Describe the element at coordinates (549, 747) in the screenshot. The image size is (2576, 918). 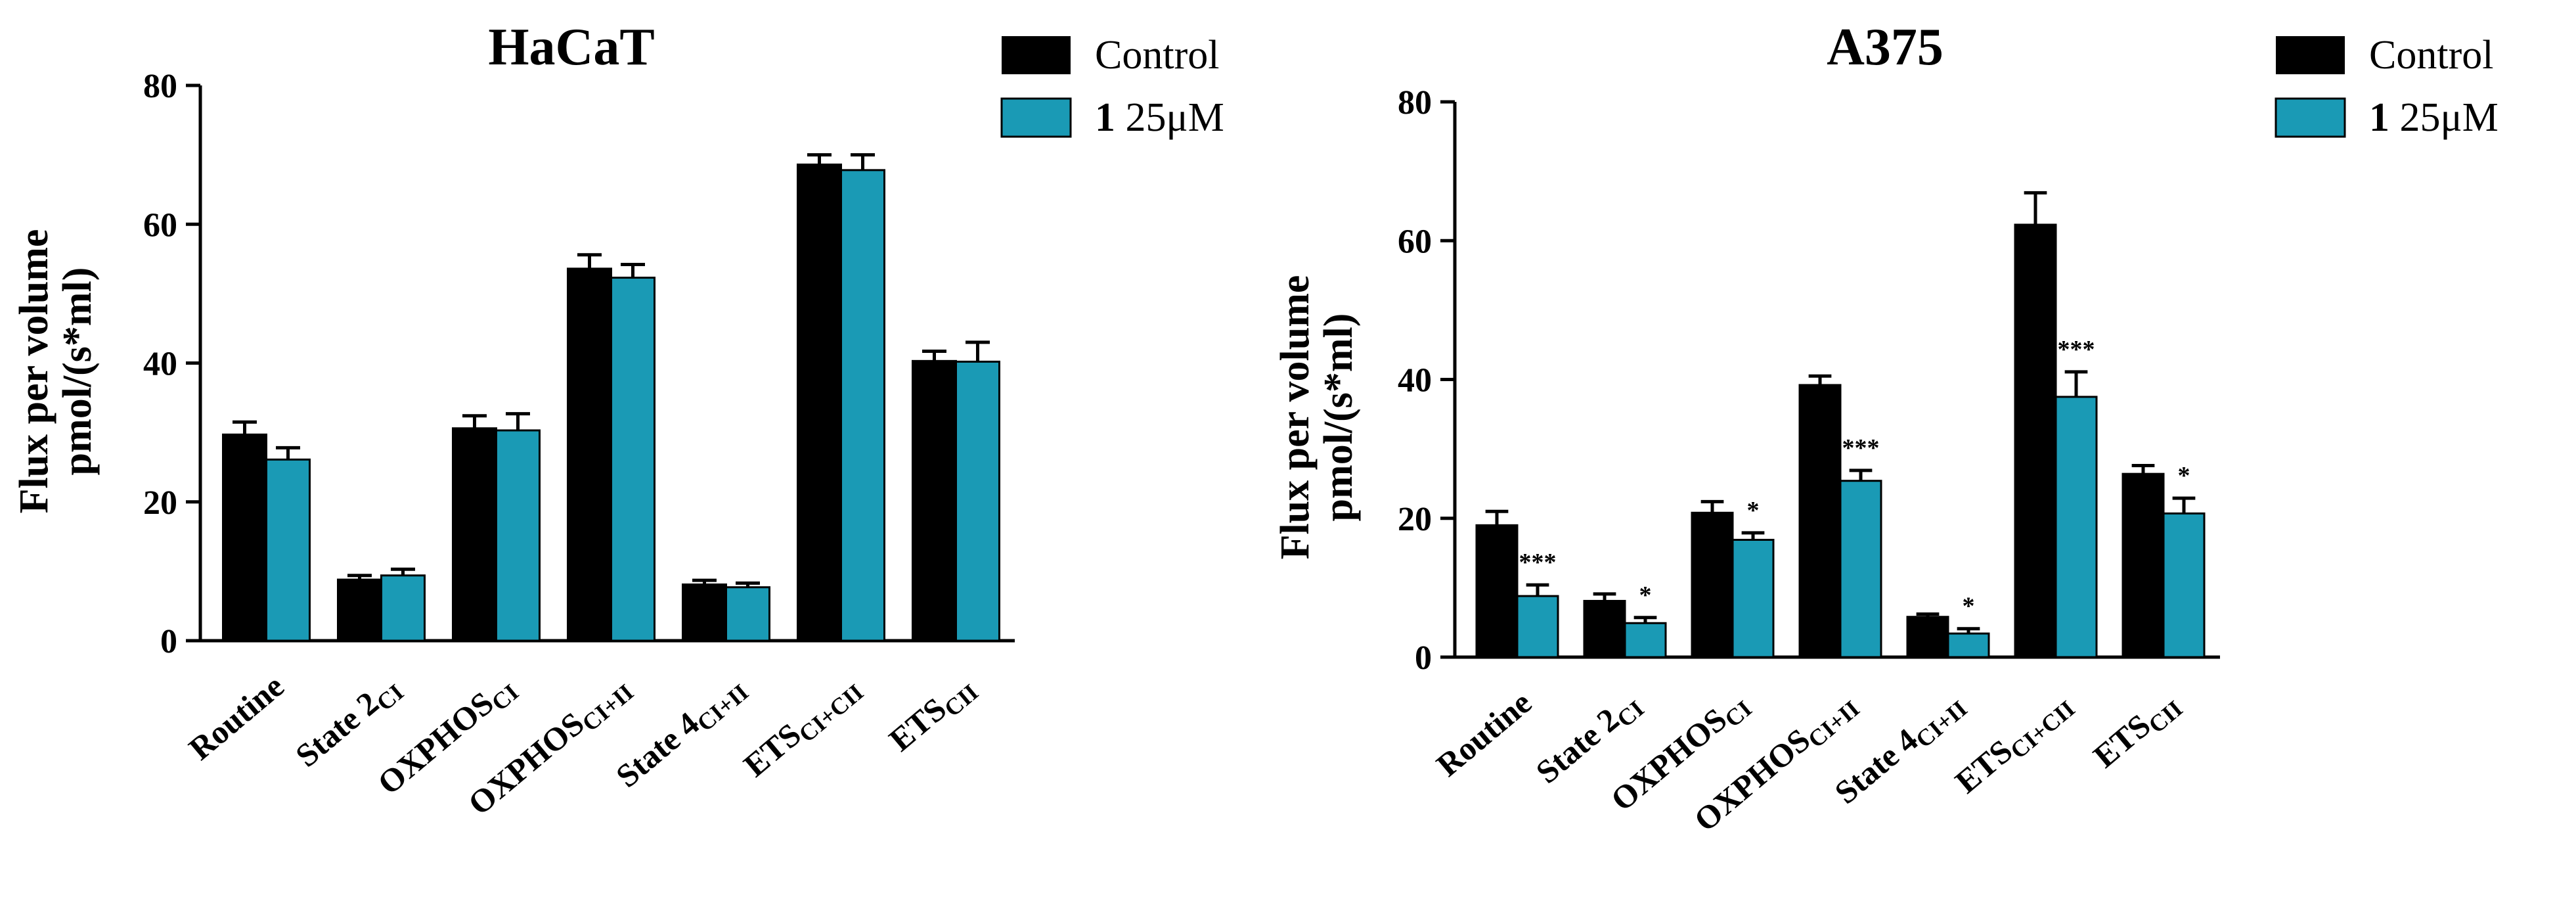
I see `x-tick-label: OXPHOSCI+II` at that location.